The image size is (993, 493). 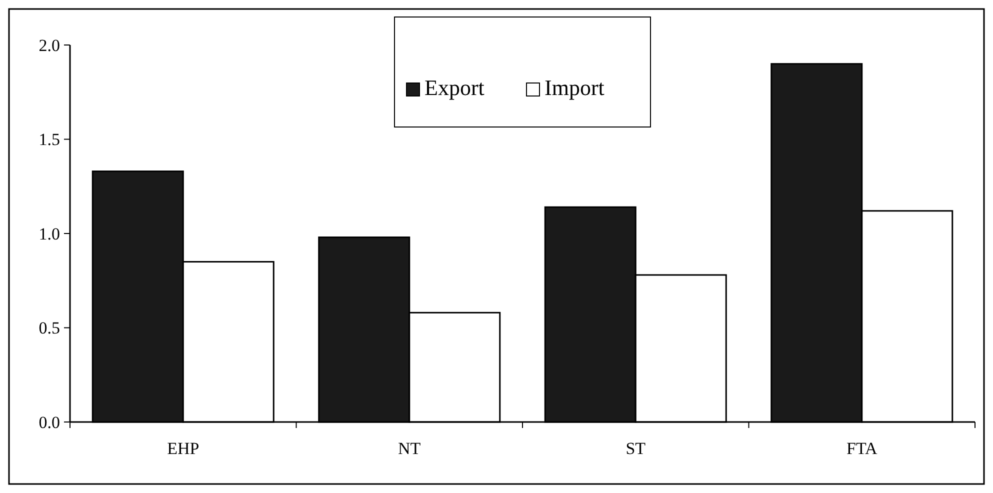 I want to click on x-tick-label: NT, so click(x=410, y=448).